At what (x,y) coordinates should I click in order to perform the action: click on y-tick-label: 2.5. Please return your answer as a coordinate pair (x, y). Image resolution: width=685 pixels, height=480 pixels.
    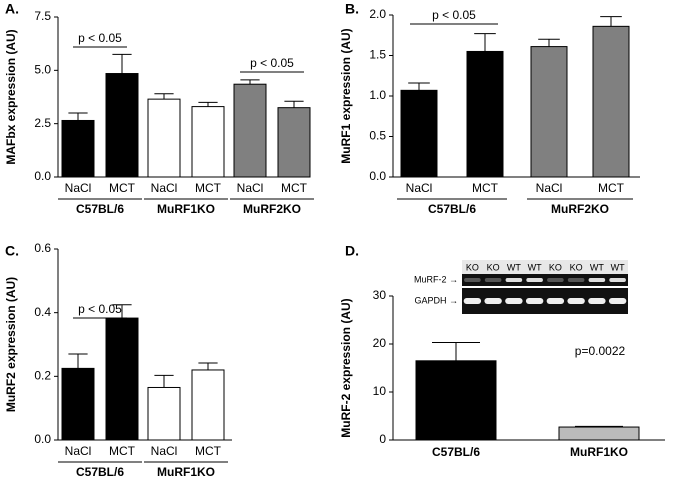
    Looking at the image, I should click on (42, 123).